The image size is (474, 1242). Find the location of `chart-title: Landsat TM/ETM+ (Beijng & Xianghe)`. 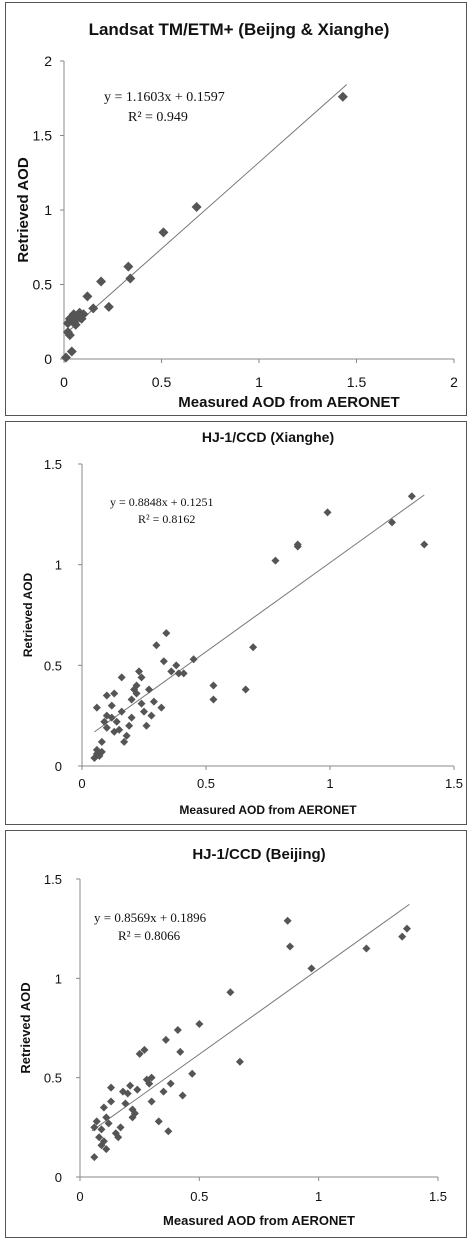

chart-title: Landsat TM/ETM+ (Beijng & Xianghe) is located at coordinates (239, 29).